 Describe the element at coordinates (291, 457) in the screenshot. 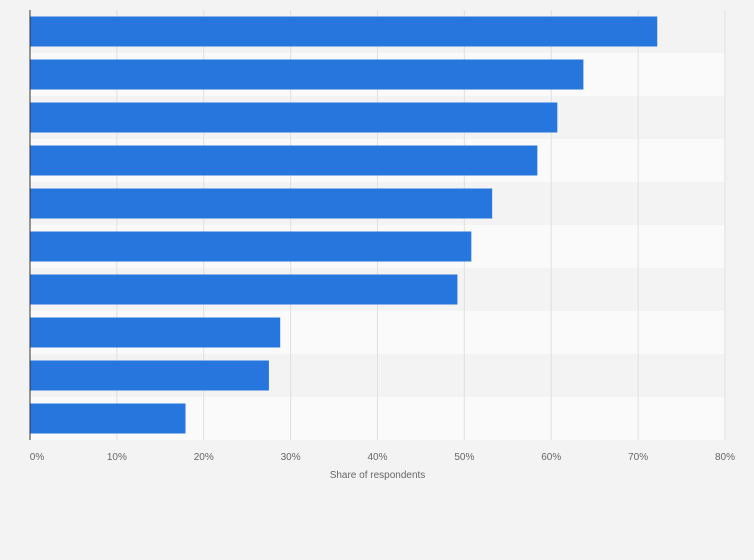

I see `x-tick-label: 30%` at that location.